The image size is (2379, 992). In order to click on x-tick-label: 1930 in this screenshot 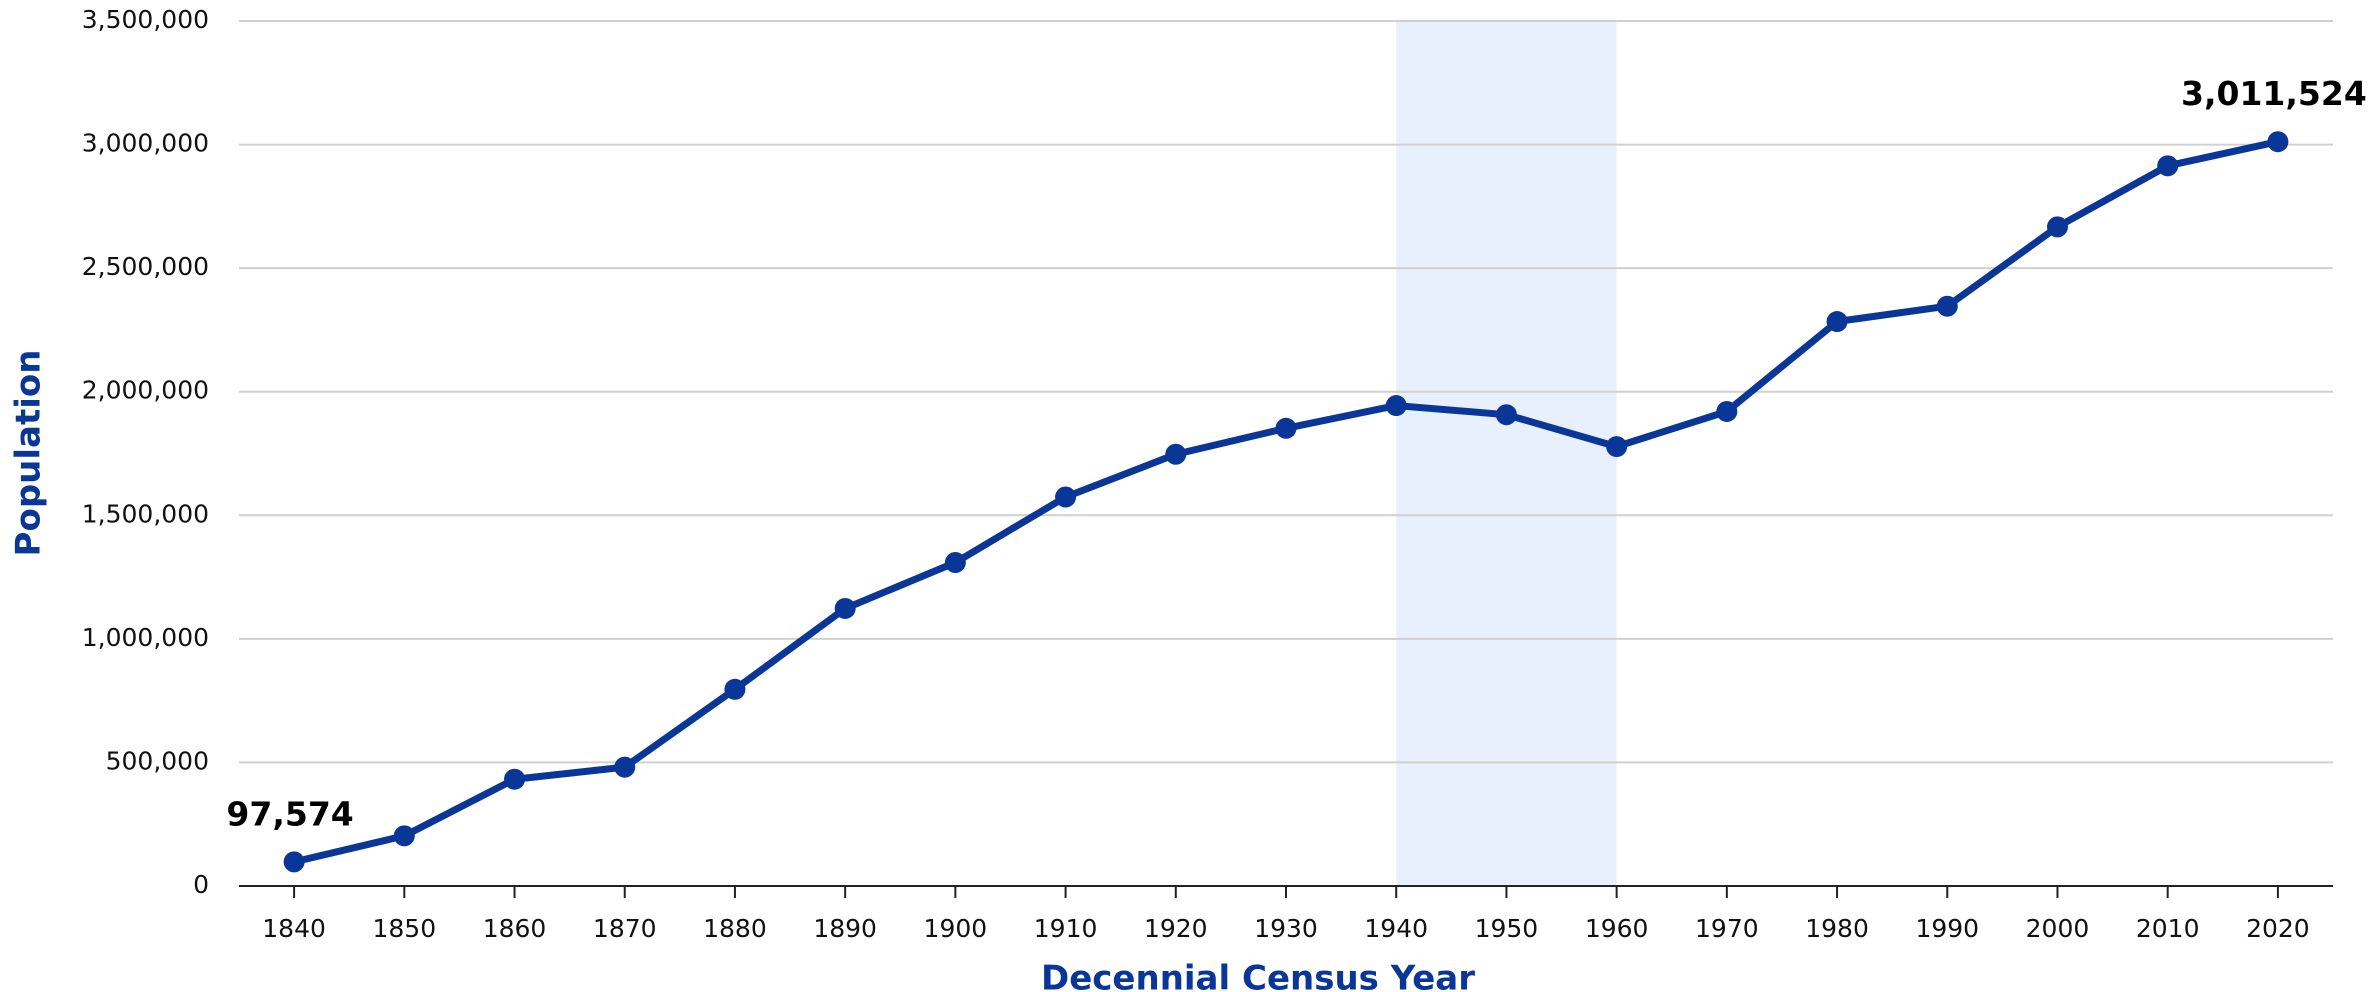, I will do `click(1286, 928)`.